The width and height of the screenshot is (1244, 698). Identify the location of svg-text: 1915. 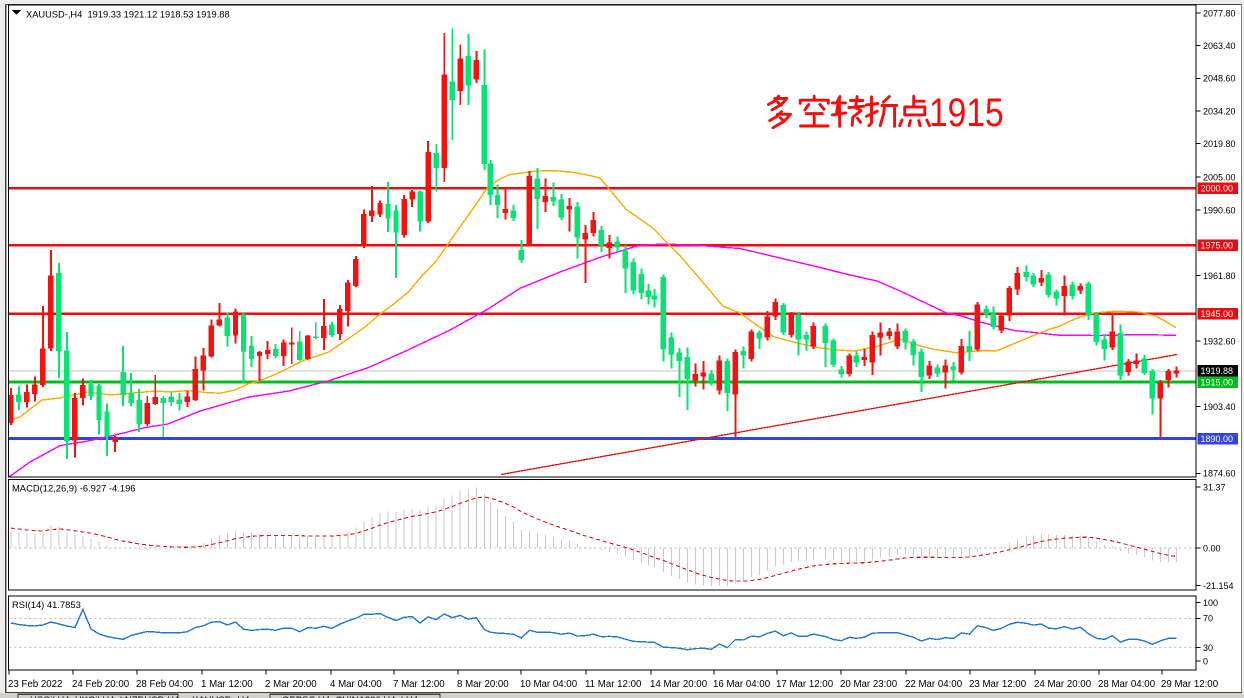
(966, 112).